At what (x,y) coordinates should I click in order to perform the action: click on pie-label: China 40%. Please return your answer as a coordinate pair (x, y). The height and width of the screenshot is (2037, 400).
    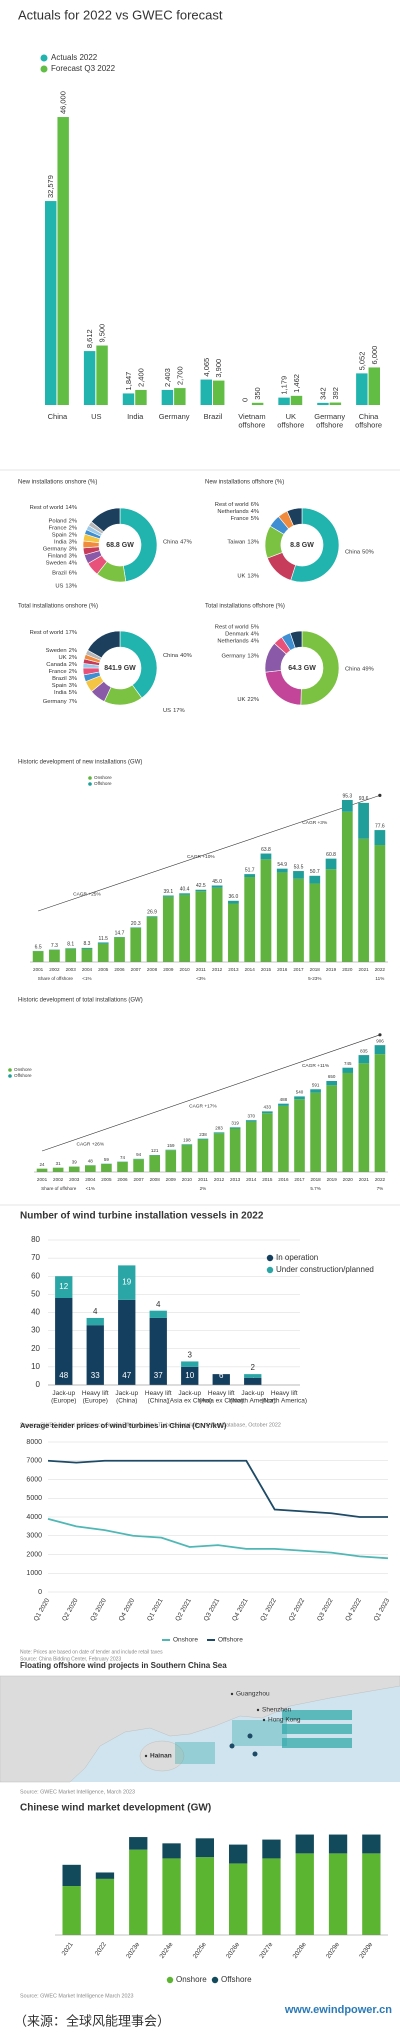
    Looking at the image, I should click on (177, 656).